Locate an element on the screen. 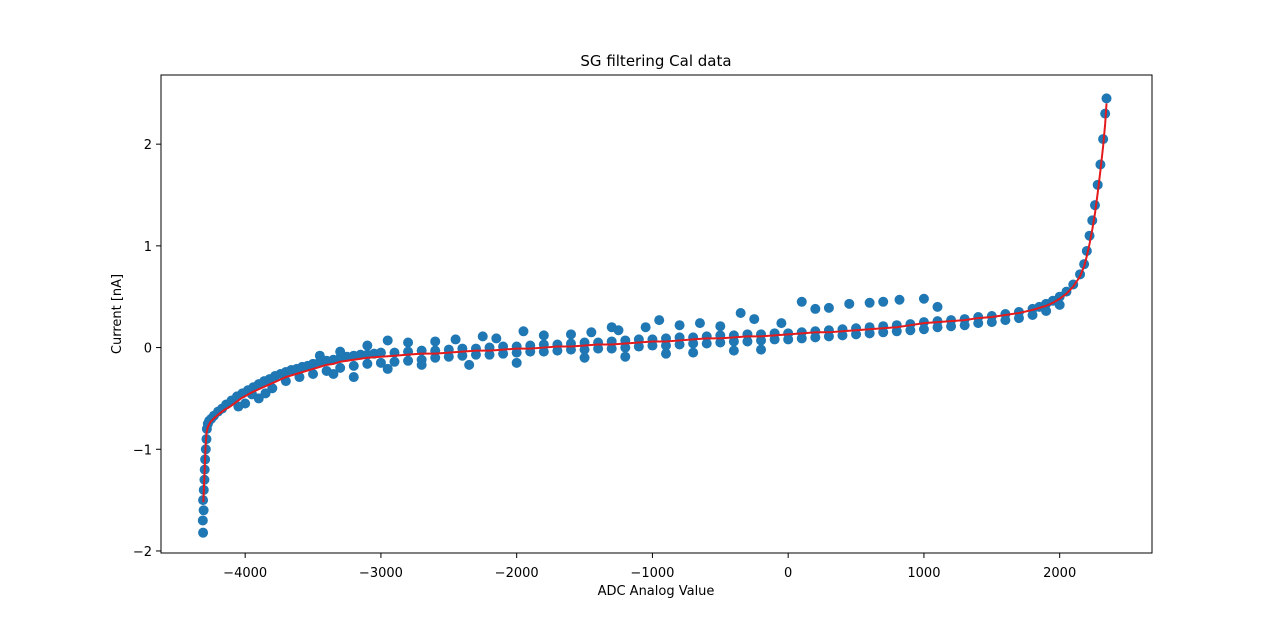 The width and height of the screenshot is (1280, 627). x-axis-label: ADC Analog Value is located at coordinates (656, 591).